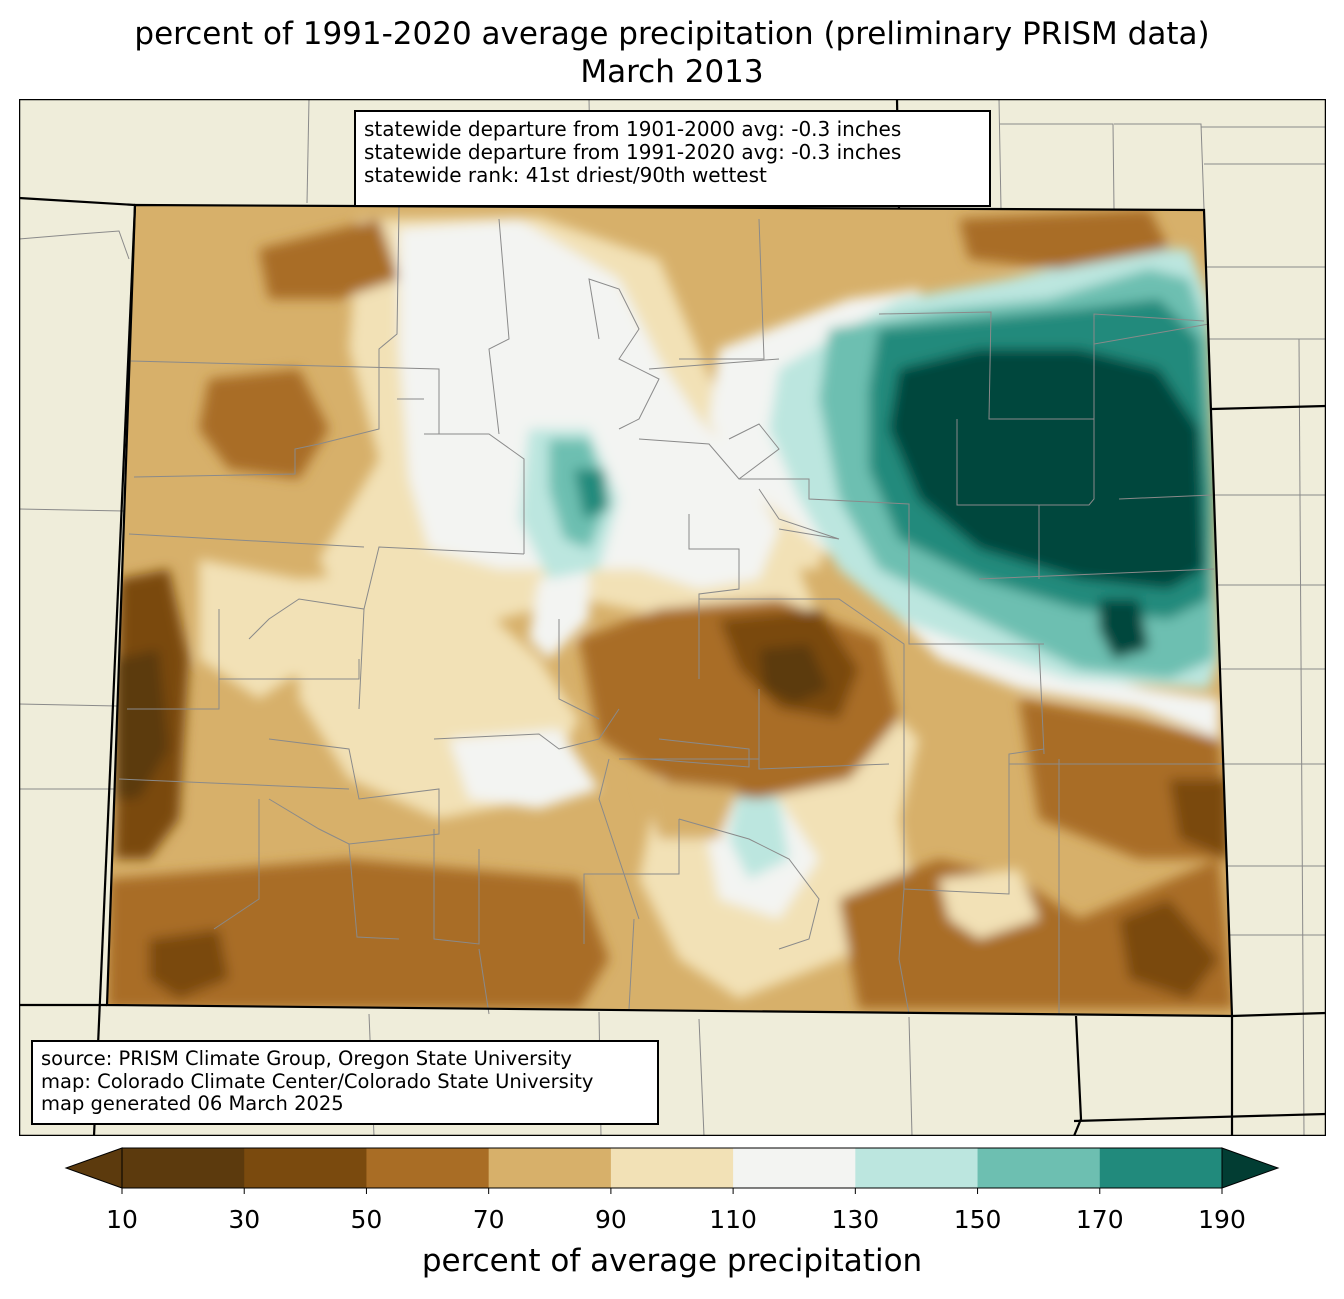  Describe the element at coordinates (1099, 1219) in the screenshot. I see `colorbar-tick-label: 170` at that location.